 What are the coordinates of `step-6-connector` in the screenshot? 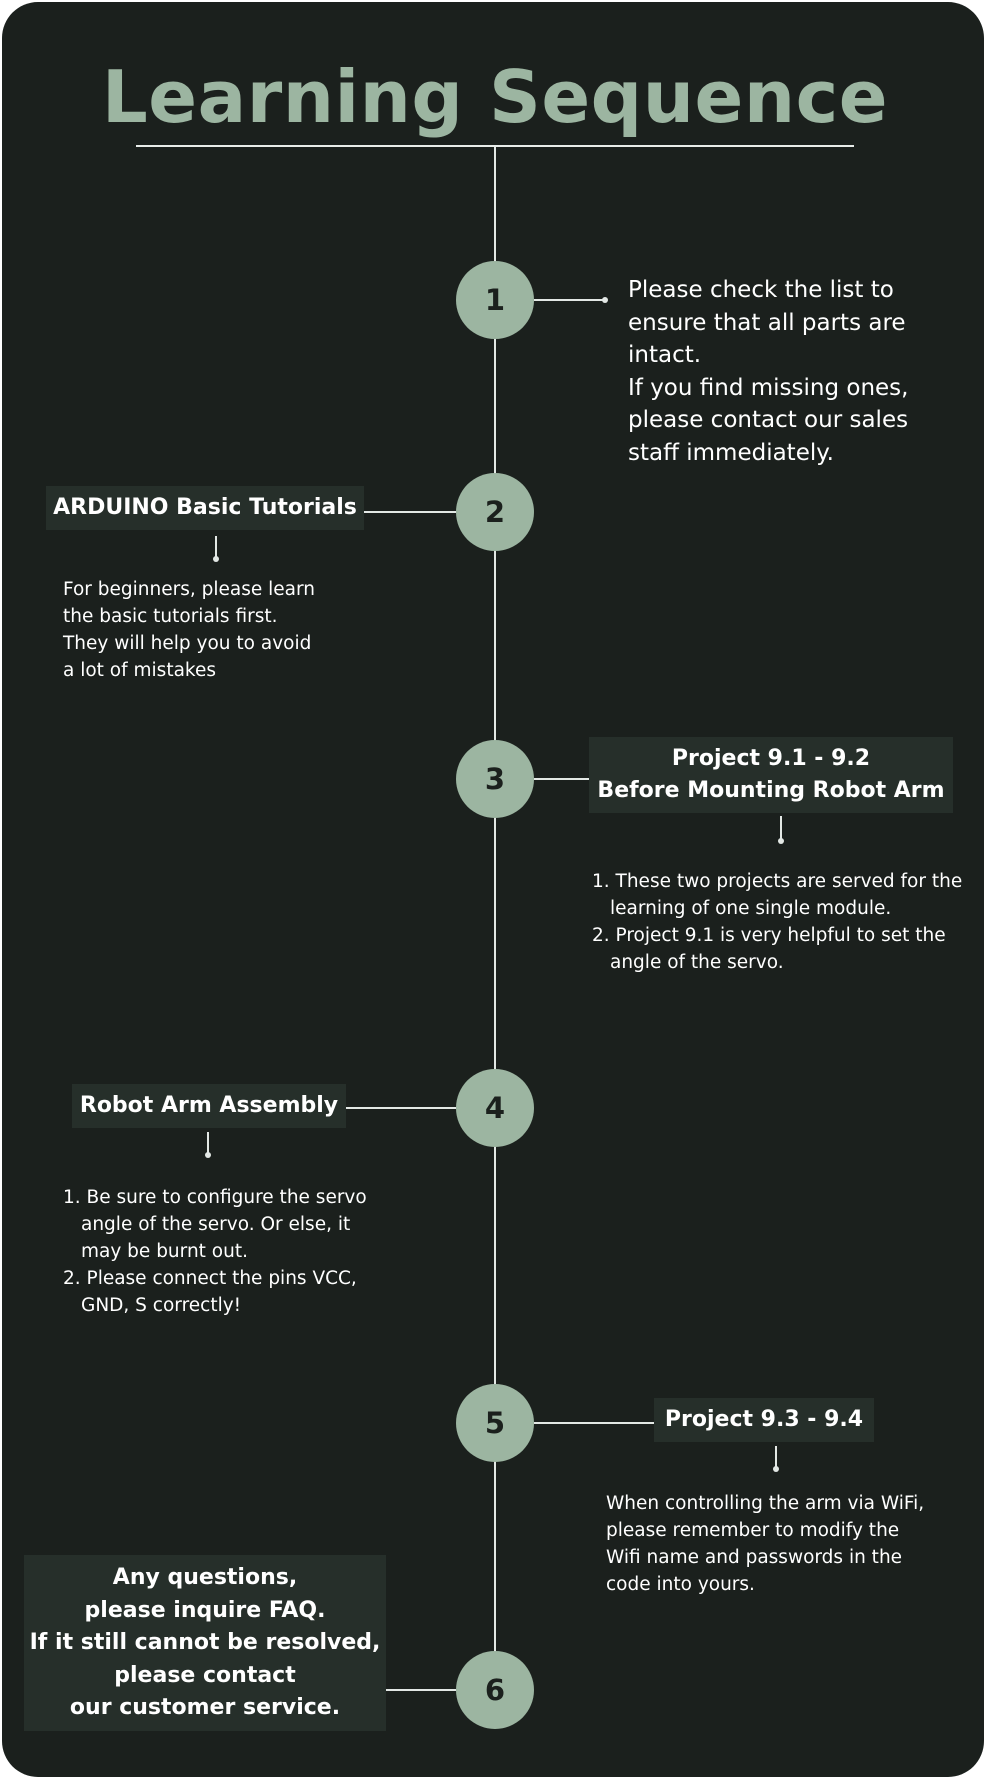 It's located at (421, 1690).